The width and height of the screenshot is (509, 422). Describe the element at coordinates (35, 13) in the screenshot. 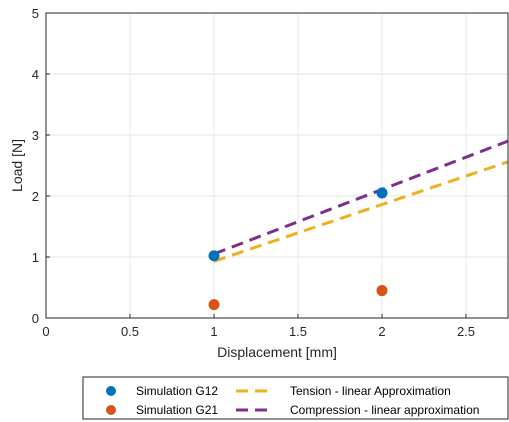

I see `y-tick-label: 5` at that location.